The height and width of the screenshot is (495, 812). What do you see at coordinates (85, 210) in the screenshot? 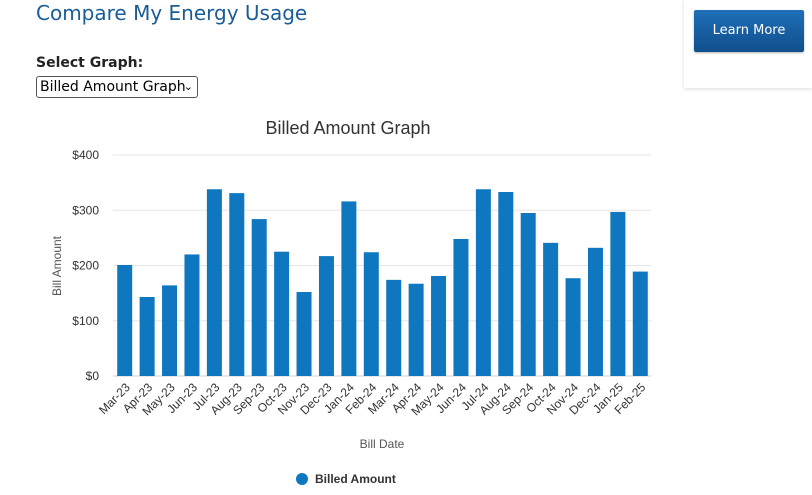
I see `y-tick-label: $300` at bounding box center [85, 210].